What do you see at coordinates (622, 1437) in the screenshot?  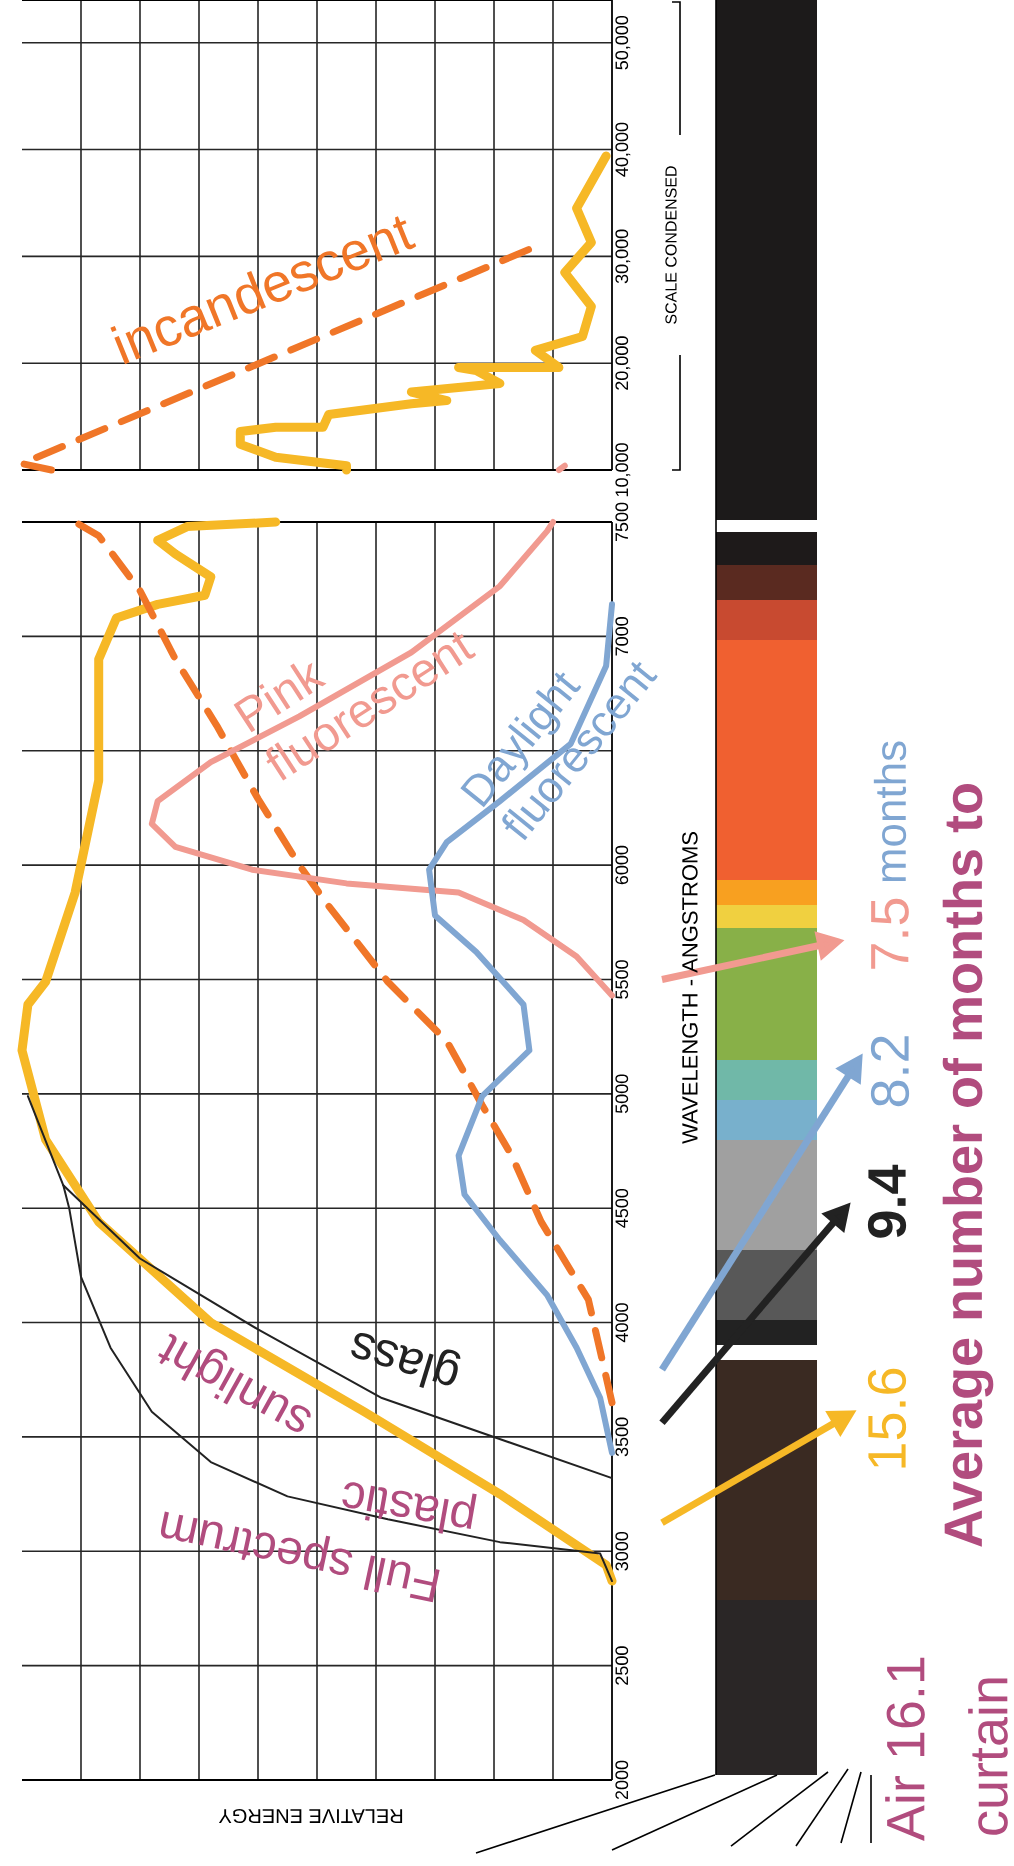 I see `y-tick-label: 3500` at bounding box center [622, 1437].